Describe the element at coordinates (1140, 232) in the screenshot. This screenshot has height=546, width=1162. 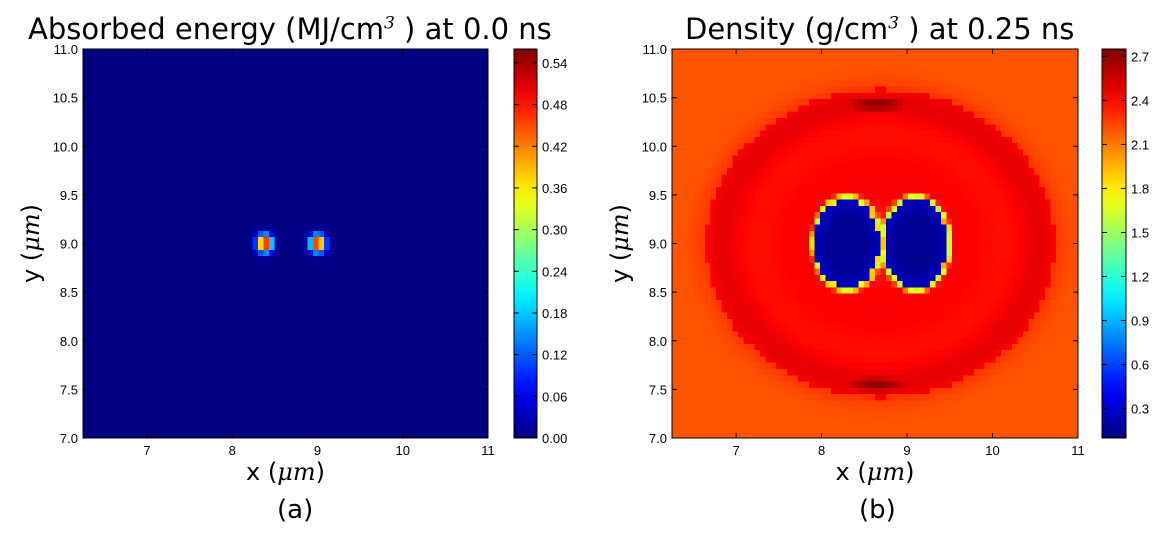
I see `colorbar-tick-label: 1.5` at that location.